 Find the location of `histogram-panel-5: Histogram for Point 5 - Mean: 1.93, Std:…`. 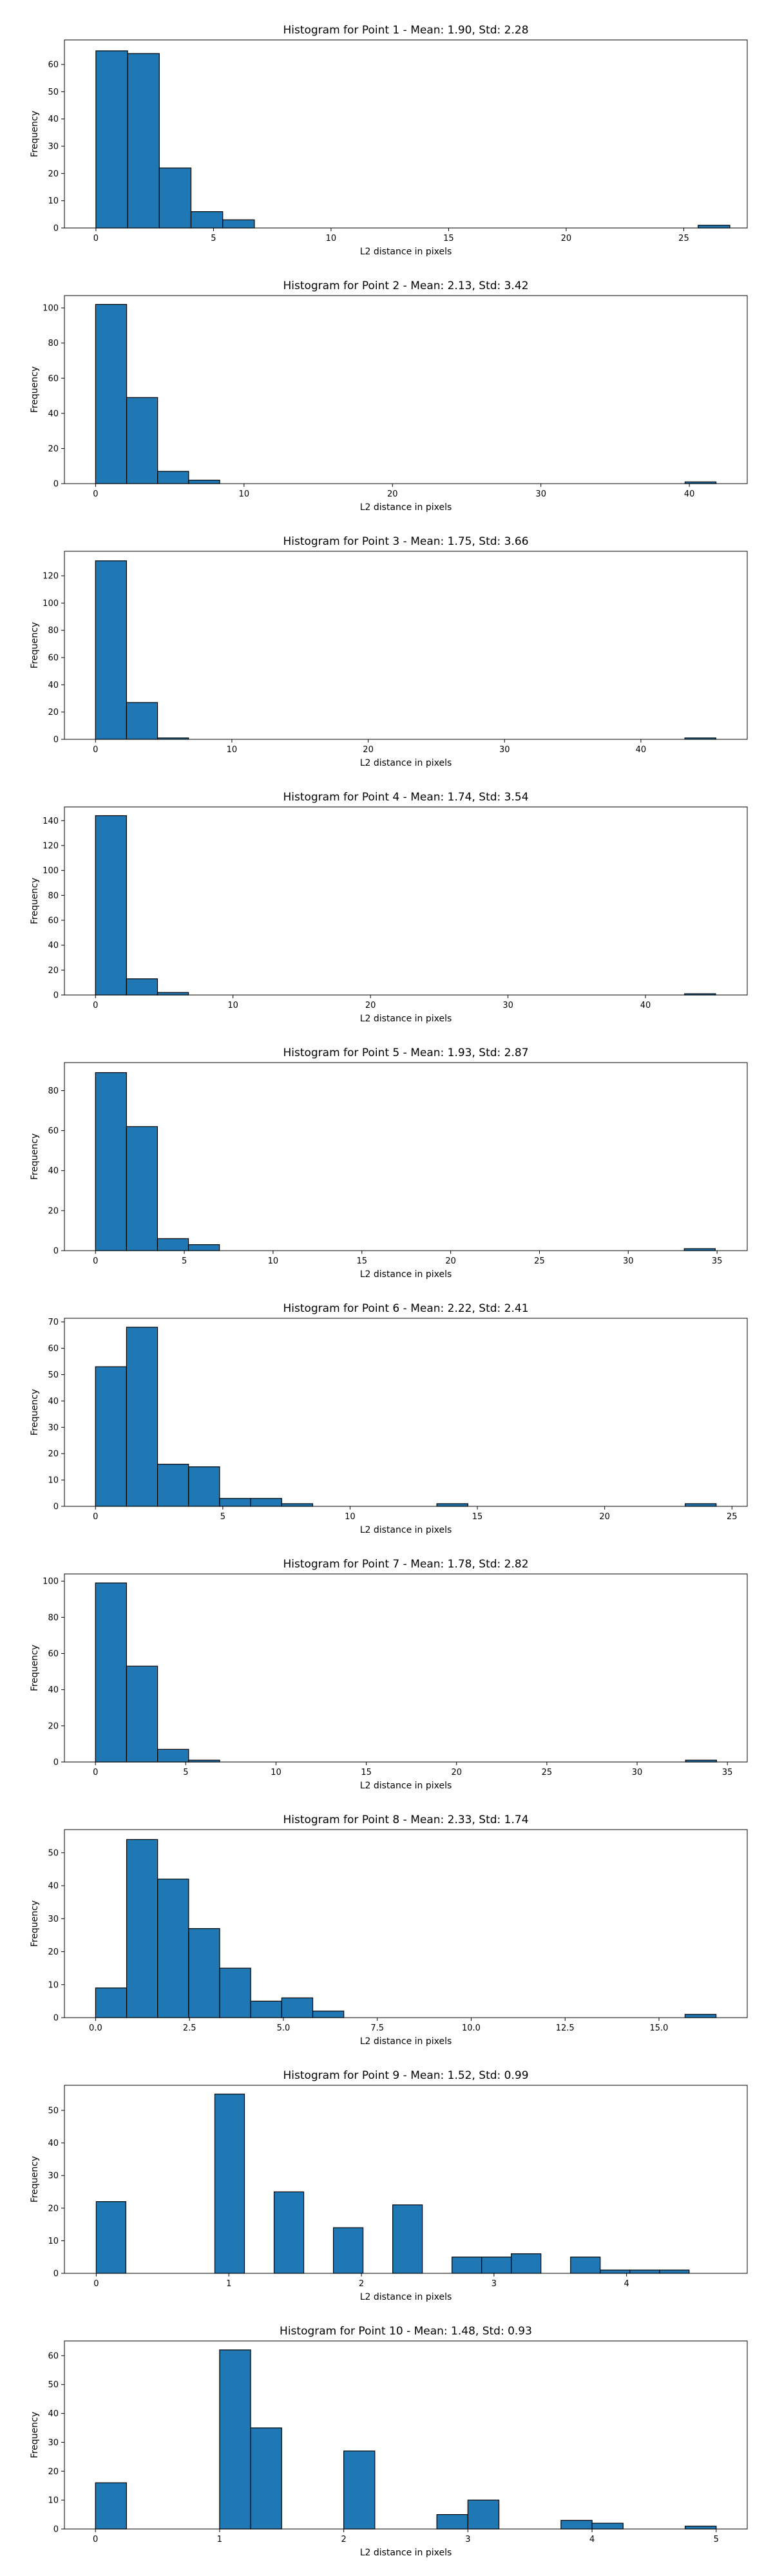

histogram-panel-5: Histogram for Point 5 - Mean: 1.93, Std:… is located at coordinates (389, 1163).